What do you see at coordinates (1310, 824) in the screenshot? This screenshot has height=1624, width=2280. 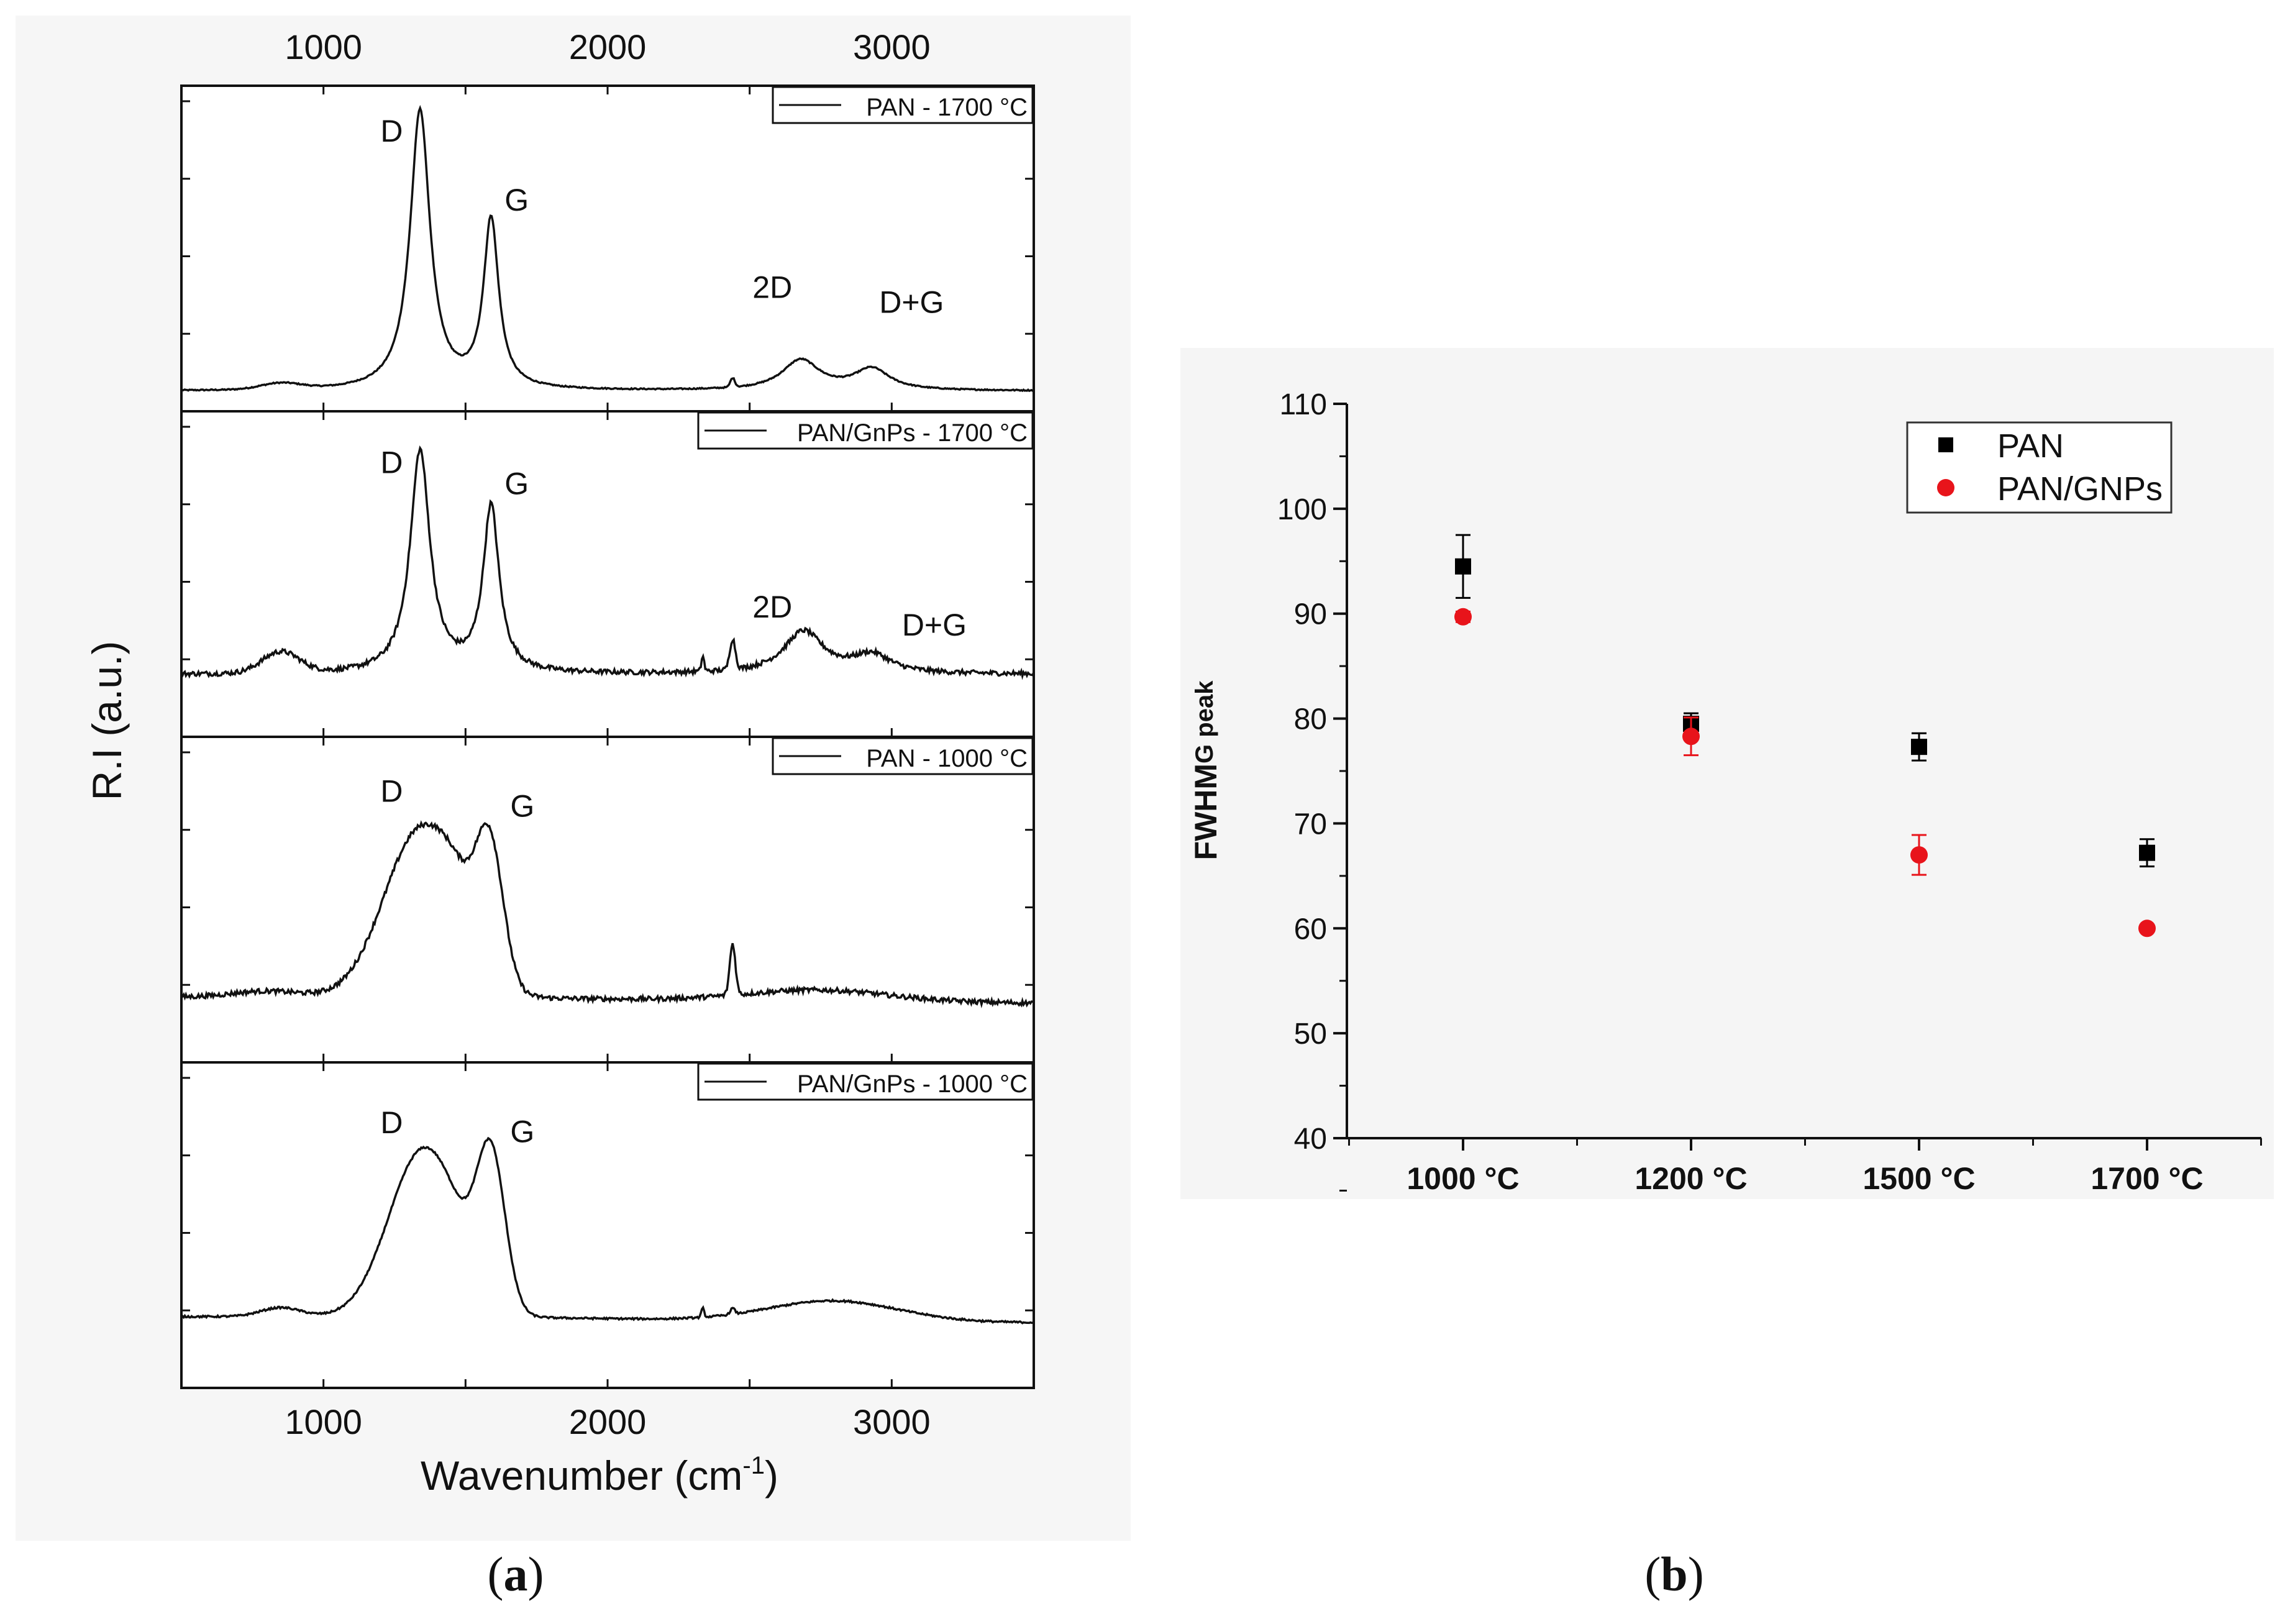 I see `y-tick-label: 70` at bounding box center [1310, 824].